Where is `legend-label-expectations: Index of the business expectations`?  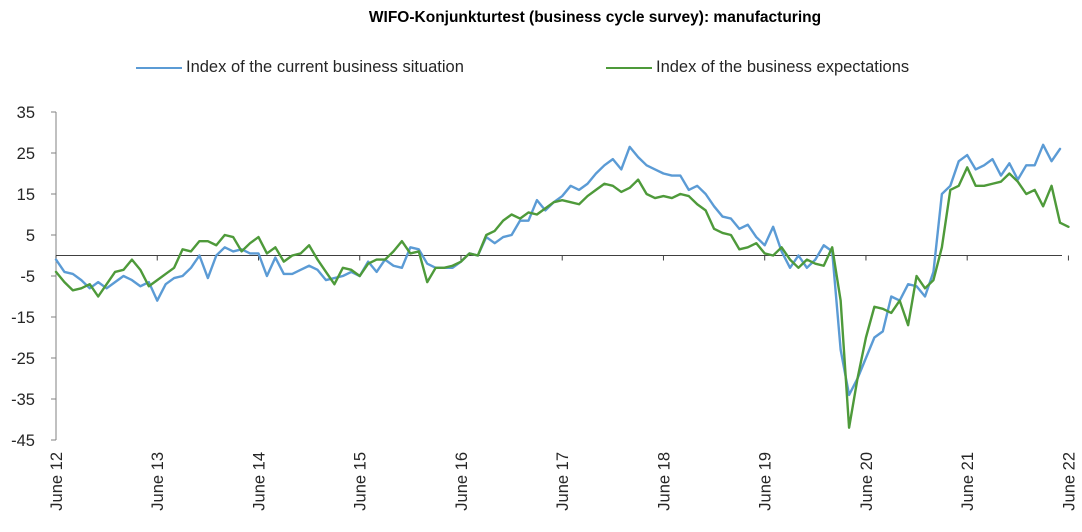 legend-label-expectations: Index of the business expectations is located at coordinates (783, 67).